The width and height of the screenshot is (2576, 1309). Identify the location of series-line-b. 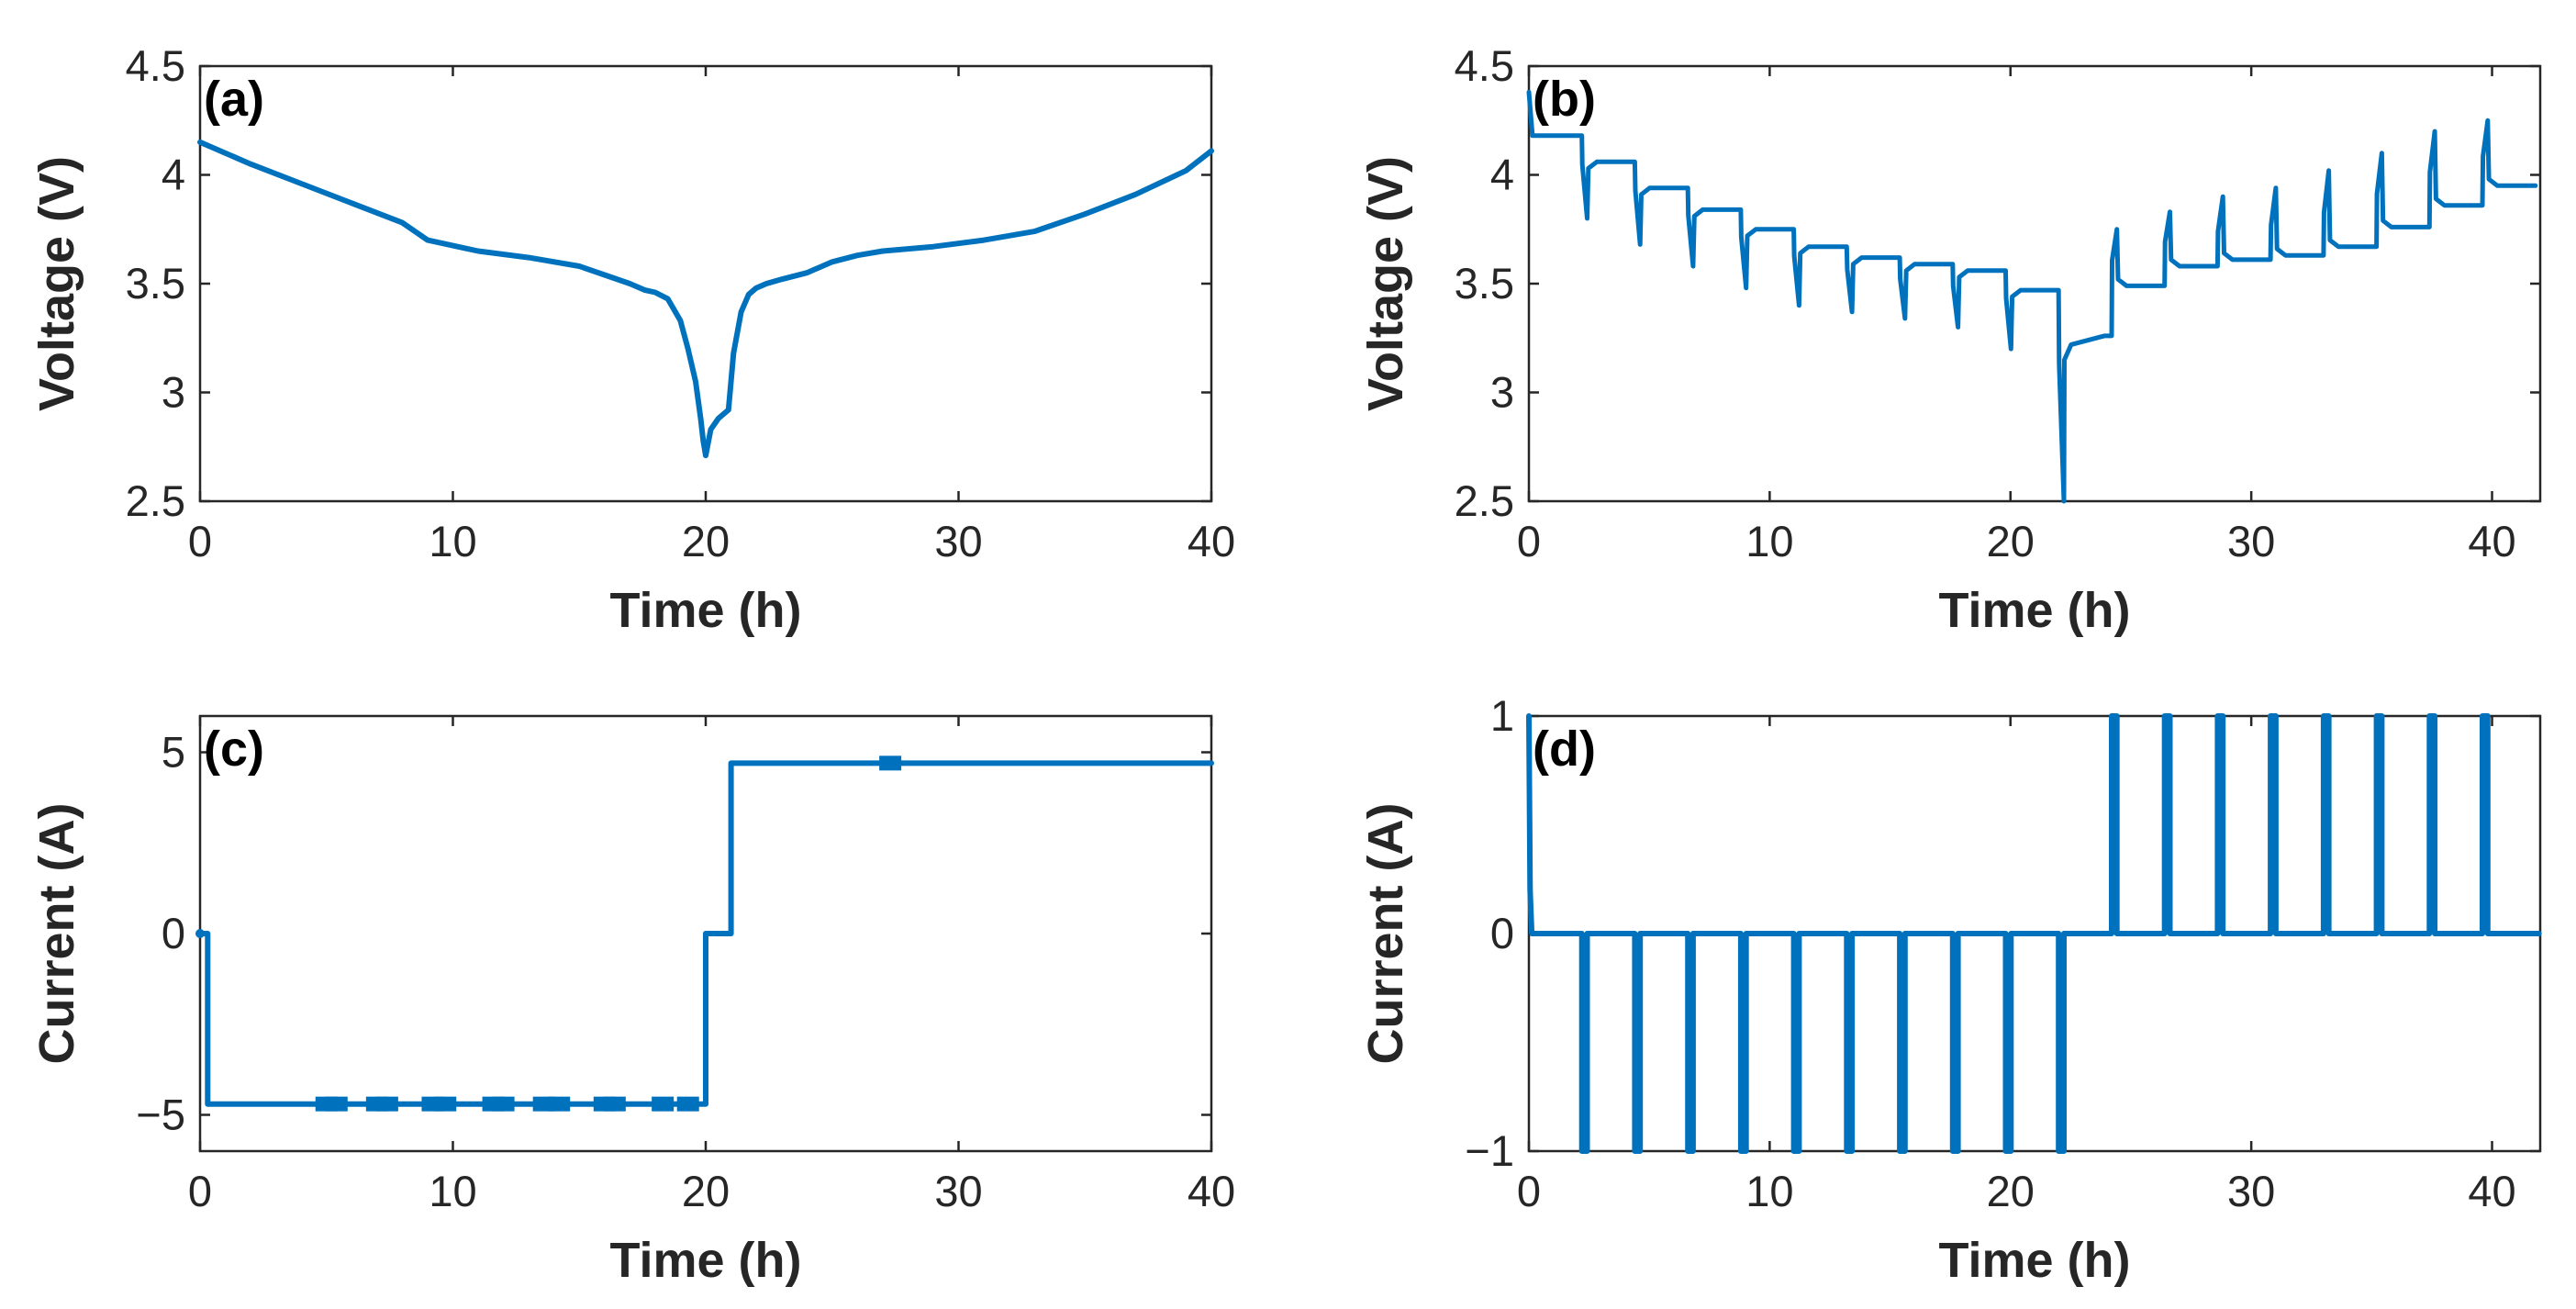
(2032, 296).